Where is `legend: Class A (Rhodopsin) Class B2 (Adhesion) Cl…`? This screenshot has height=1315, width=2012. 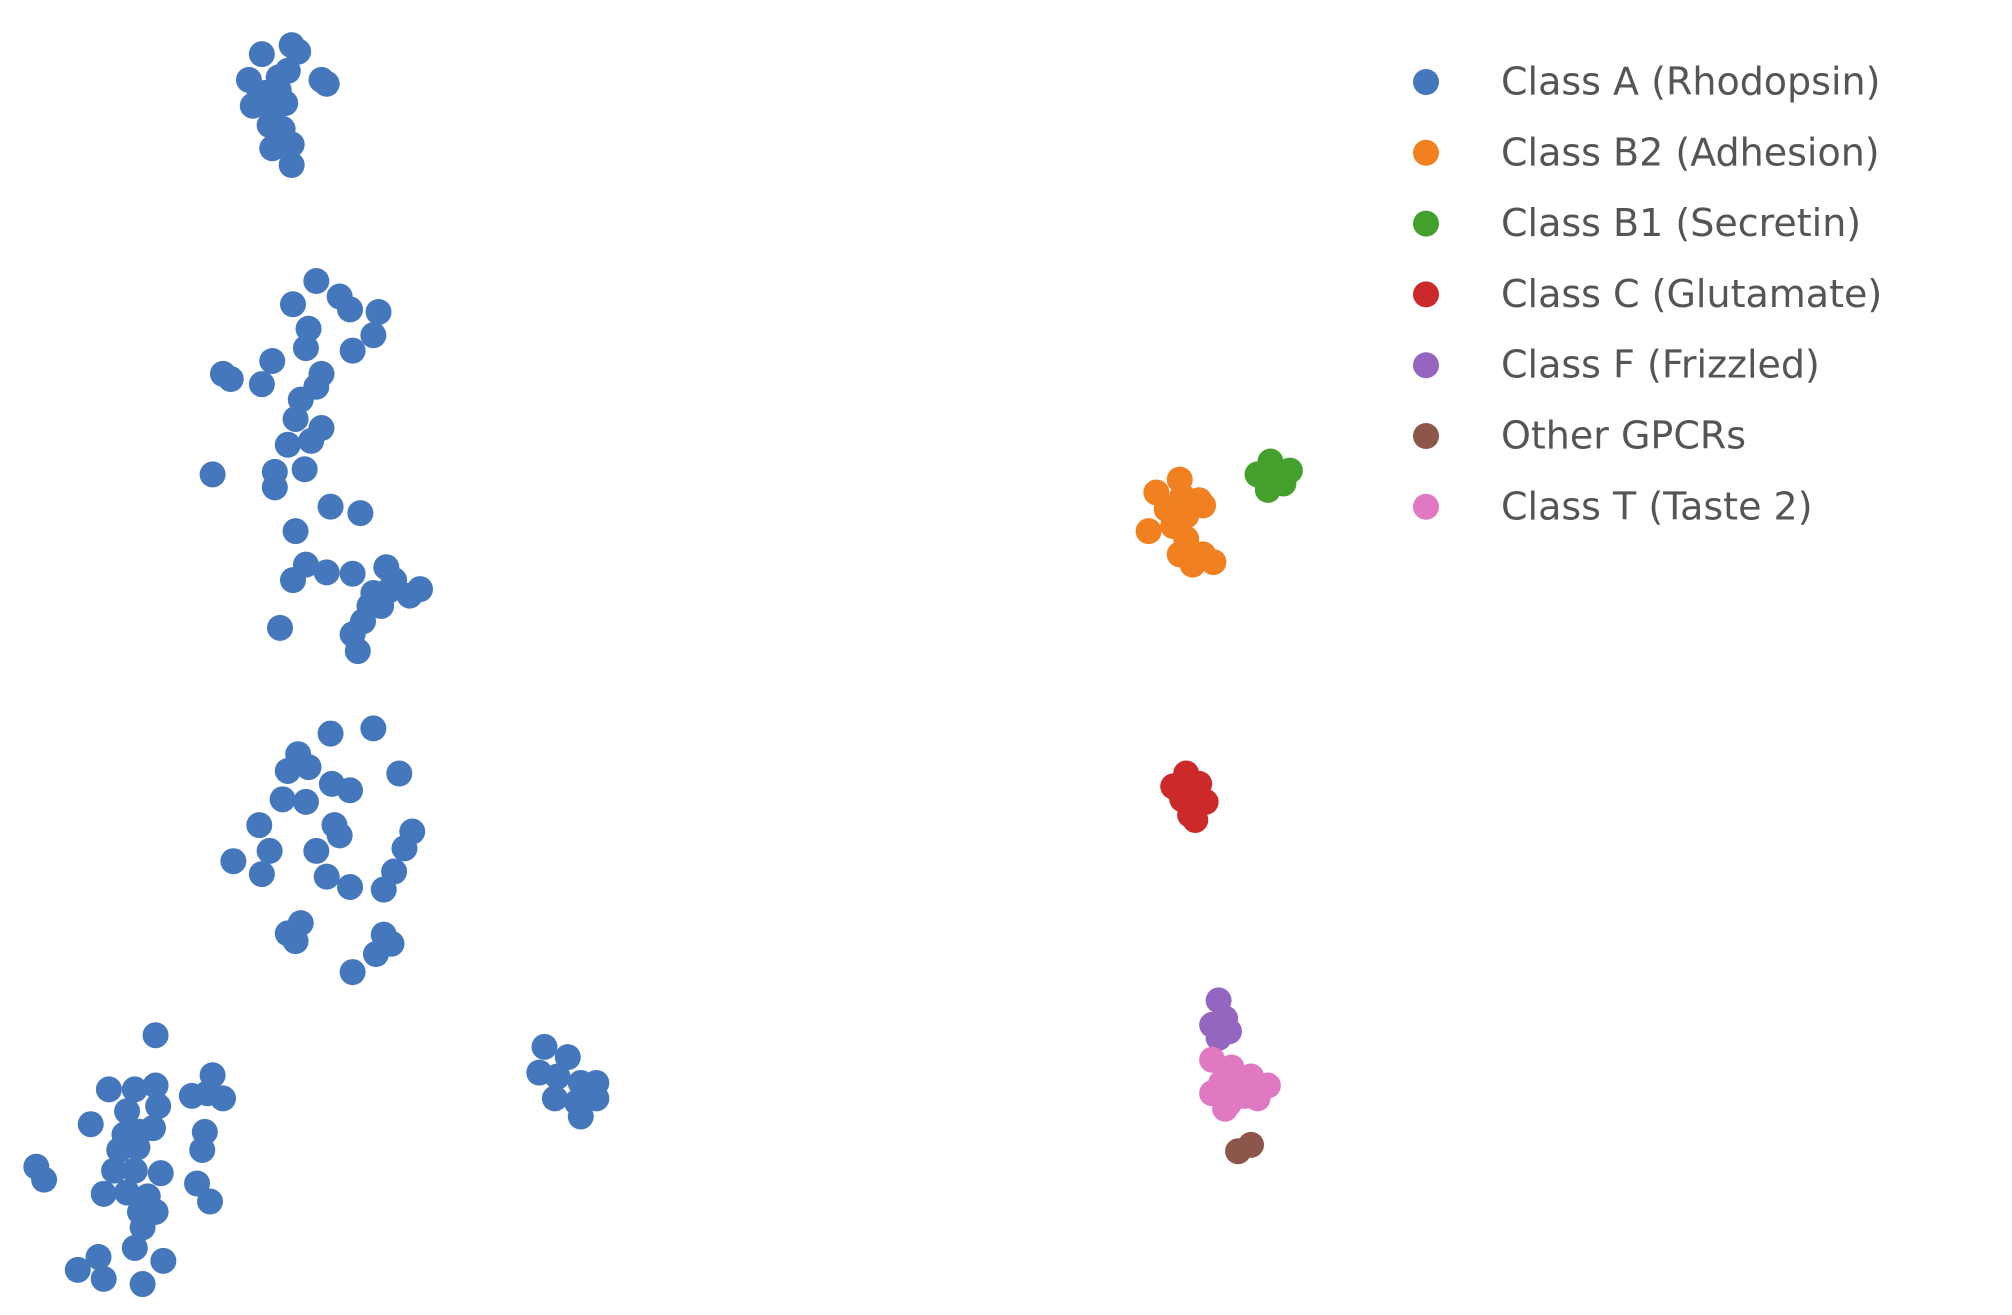 legend: Class A (Rhodopsin) Class B2 (Adhesion) Cl… is located at coordinates (1647, 294).